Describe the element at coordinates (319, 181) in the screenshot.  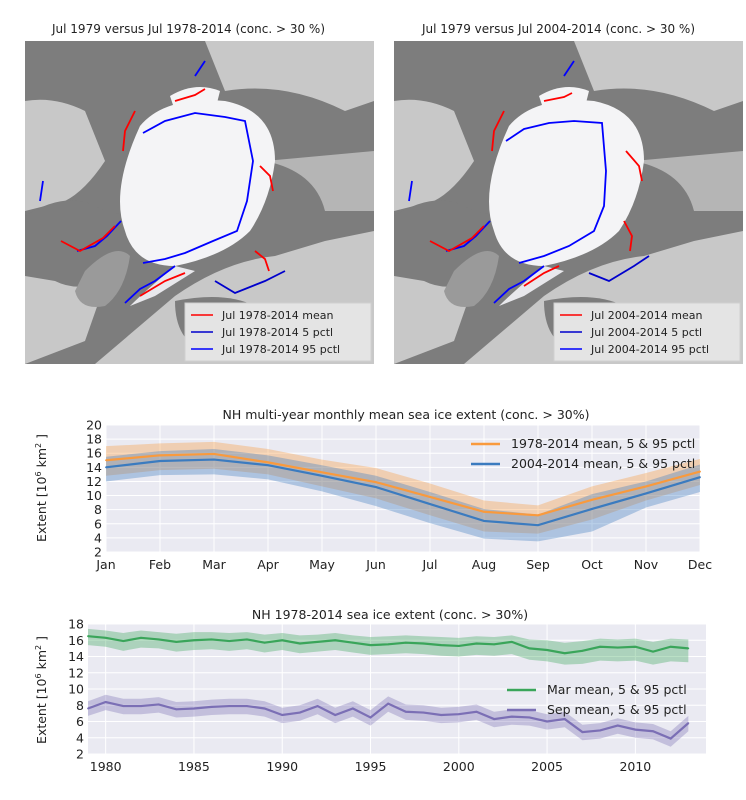
I see `map-1-ocean-east` at that location.